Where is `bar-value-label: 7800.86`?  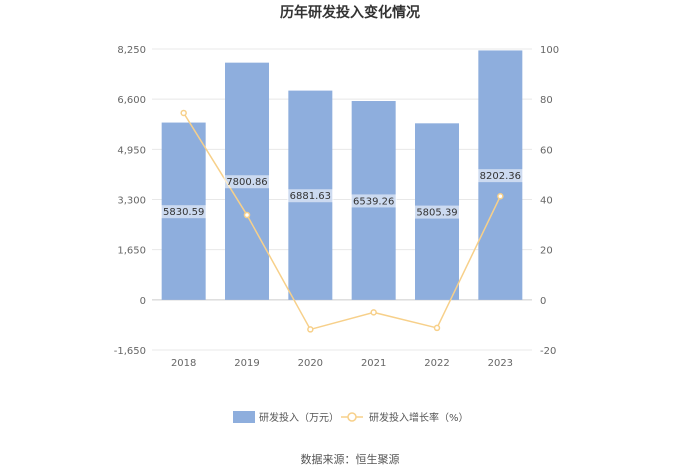 bar-value-label: 7800.86 is located at coordinates (246, 182).